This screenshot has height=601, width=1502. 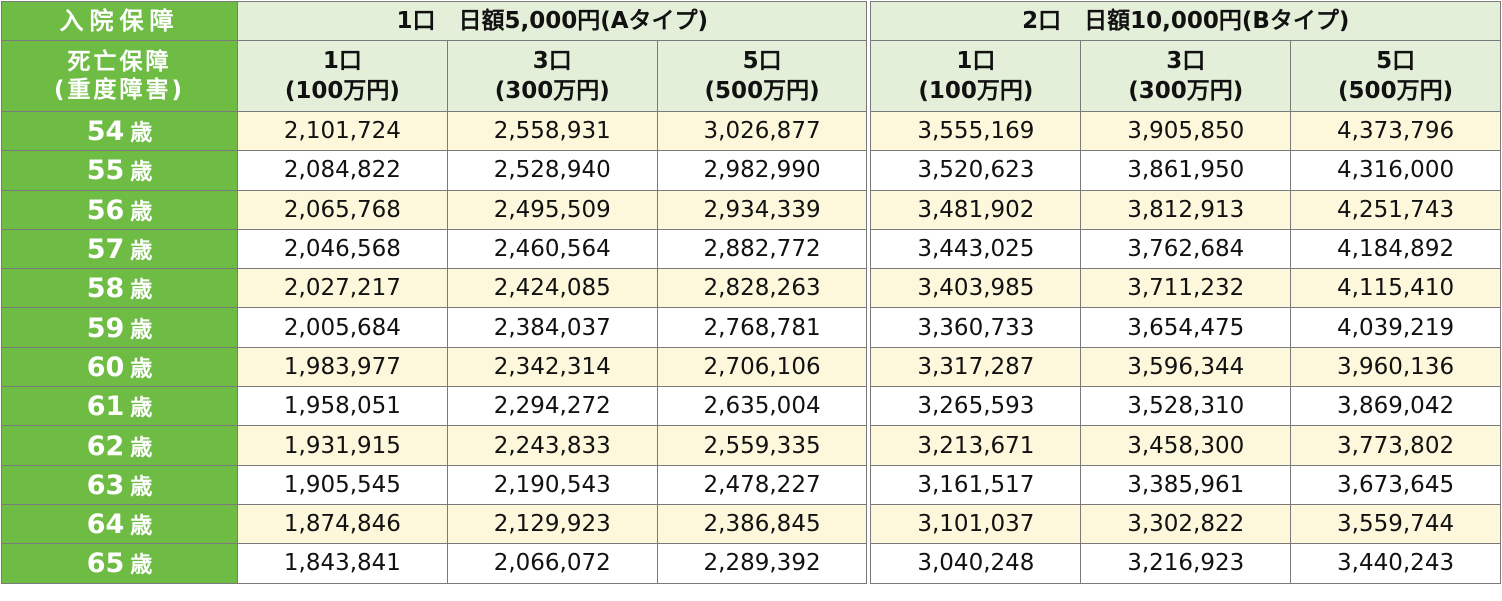 I want to click on age-cell: 55 歳, so click(x=119, y=170).